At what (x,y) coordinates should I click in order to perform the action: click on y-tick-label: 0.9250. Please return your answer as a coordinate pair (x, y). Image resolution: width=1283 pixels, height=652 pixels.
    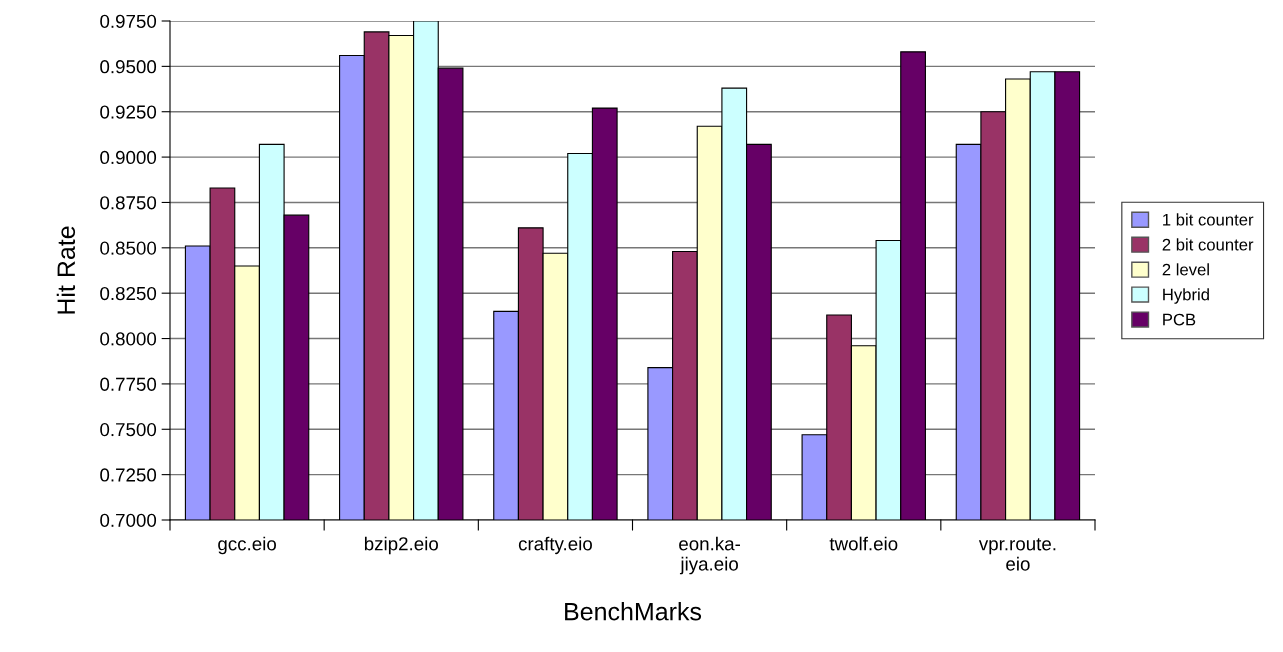
    Looking at the image, I should click on (128, 112).